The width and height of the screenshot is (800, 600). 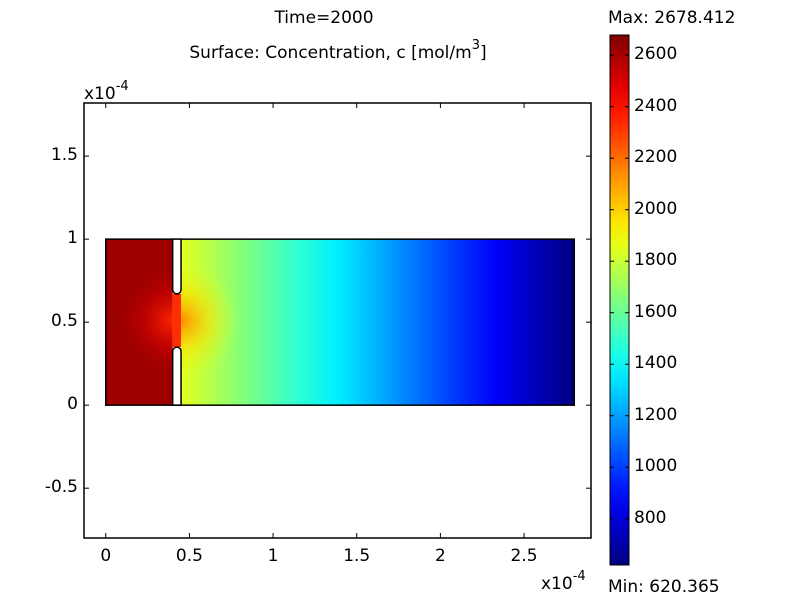 What do you see at coordinates (664, 587) in the screenshot?
I see `colorbar-min-label: Min: 620.365` at bounding box center [664, 587].